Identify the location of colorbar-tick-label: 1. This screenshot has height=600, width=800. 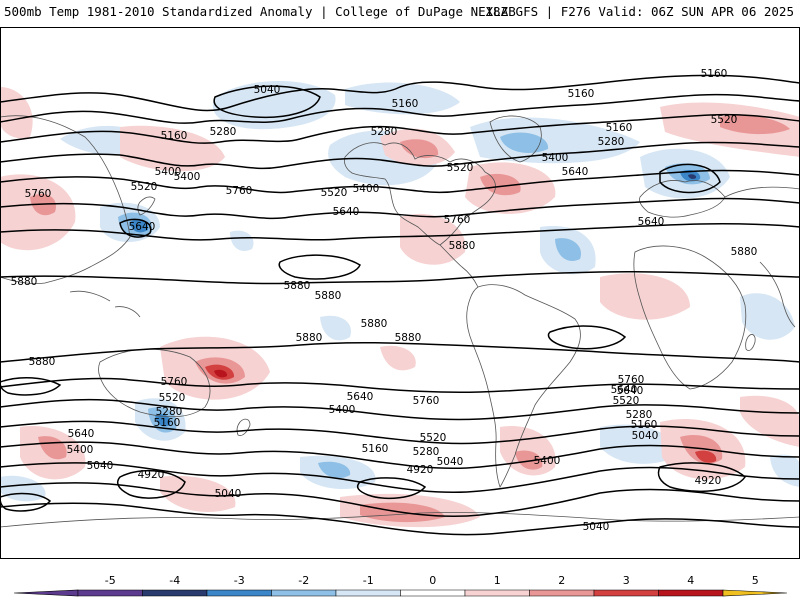
(497, 580).